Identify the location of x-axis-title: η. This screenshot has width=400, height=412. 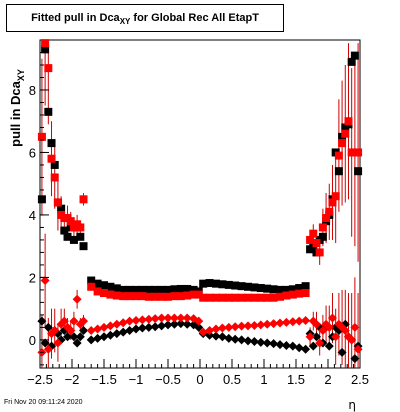
(352, 405).